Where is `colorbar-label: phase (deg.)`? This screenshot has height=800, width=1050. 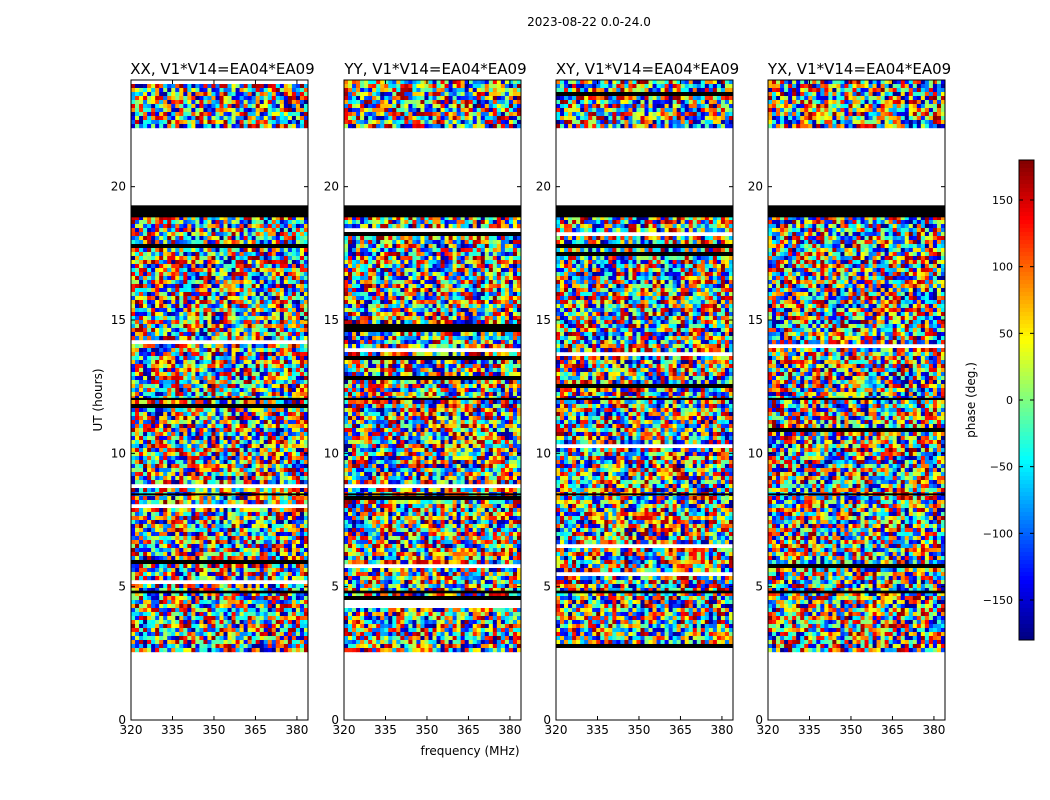
colorbar-label: phase (deg.) is located at coordinates (971, 400).